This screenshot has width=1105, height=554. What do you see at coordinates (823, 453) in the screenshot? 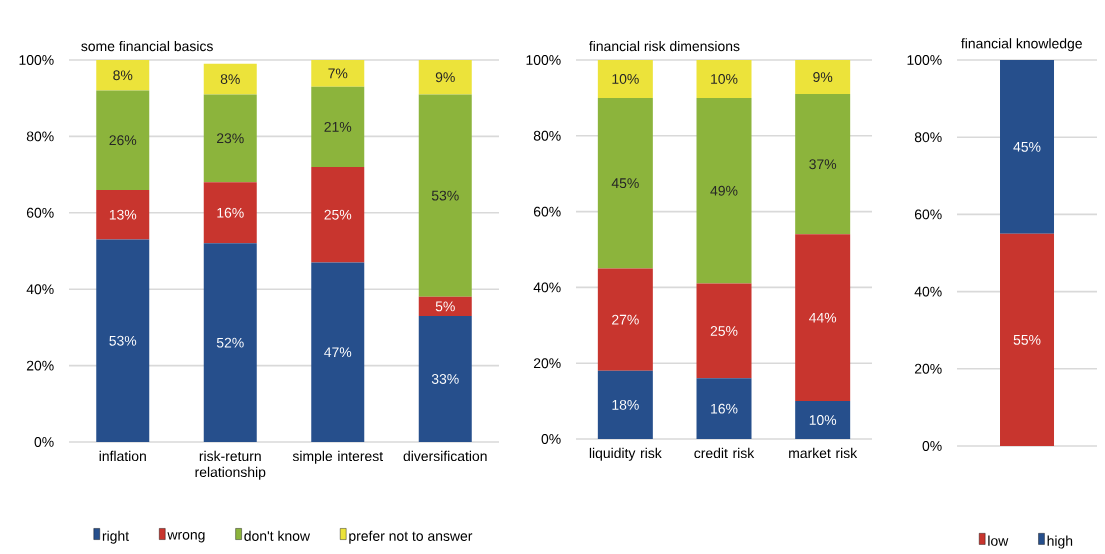
I see `x-tick-label: market risk` at bounding box center [823, 453].